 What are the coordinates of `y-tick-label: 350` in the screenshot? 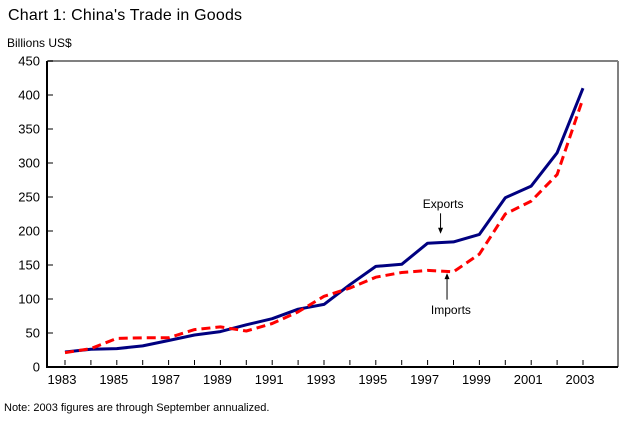 It's located at (29, 129).